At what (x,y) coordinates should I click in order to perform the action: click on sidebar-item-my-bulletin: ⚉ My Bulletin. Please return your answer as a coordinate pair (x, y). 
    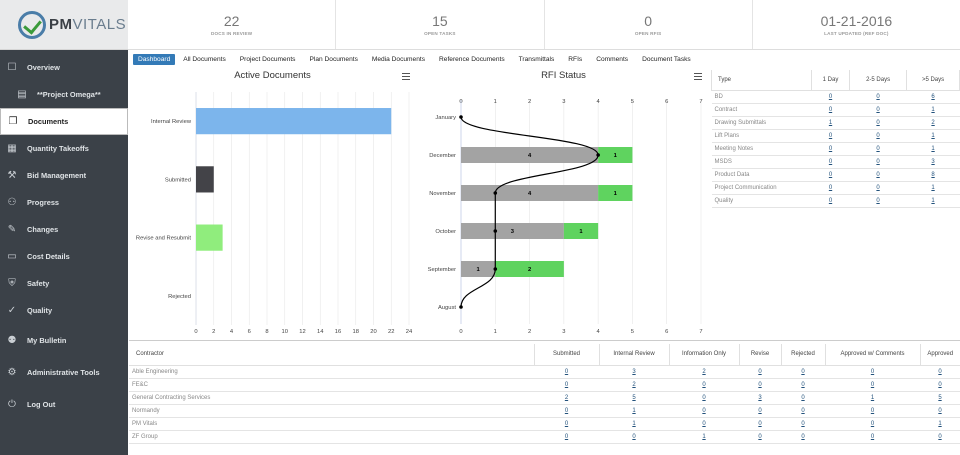
    Looking at the image, I should click on (64, 340).